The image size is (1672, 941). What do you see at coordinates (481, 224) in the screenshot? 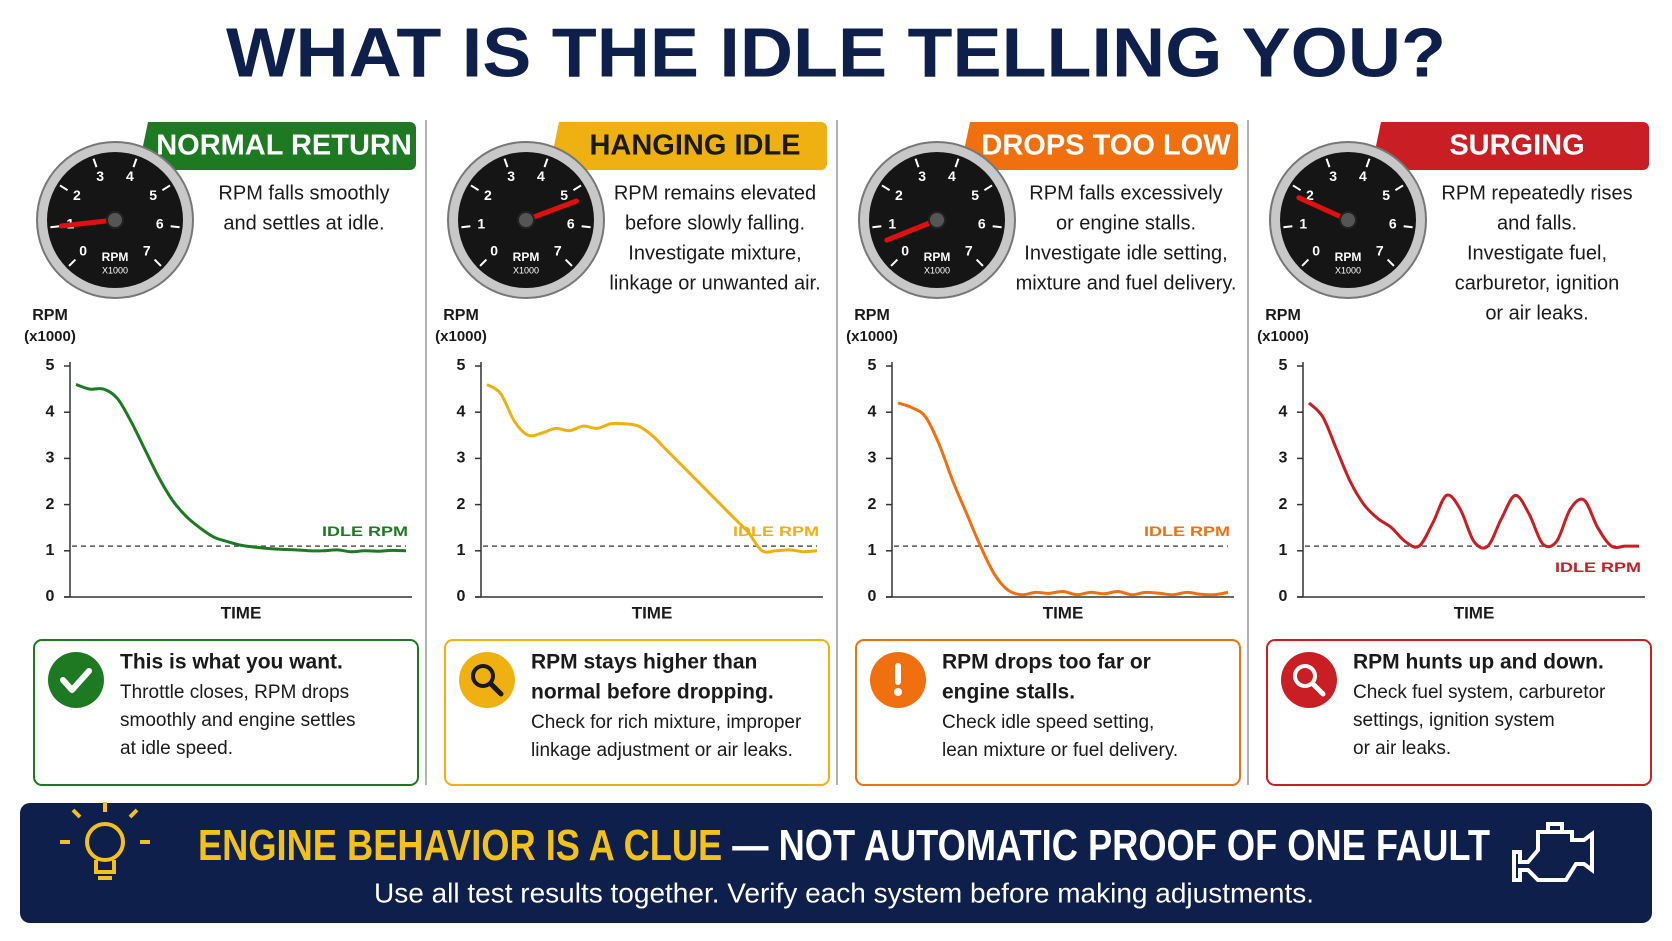
I see `gauge-tick-label: 1` at bounding box center [481, 224].